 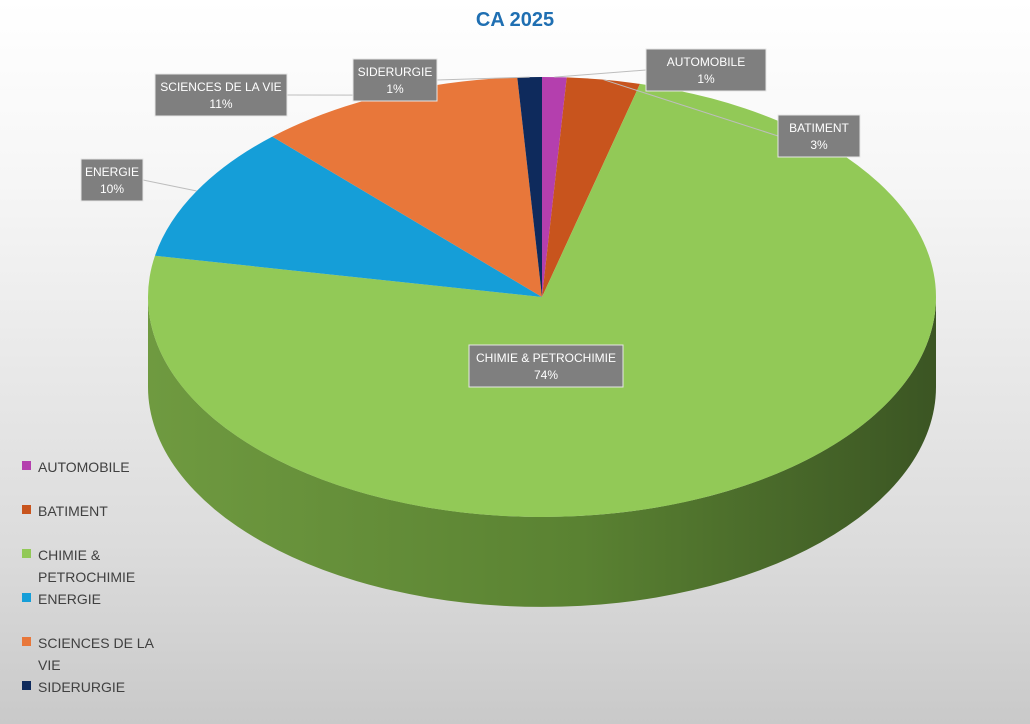 What do you see at coordinates (591, 187) in the screenshot?
I see `pie-slice-batiment` at bounding box center [591, 187].